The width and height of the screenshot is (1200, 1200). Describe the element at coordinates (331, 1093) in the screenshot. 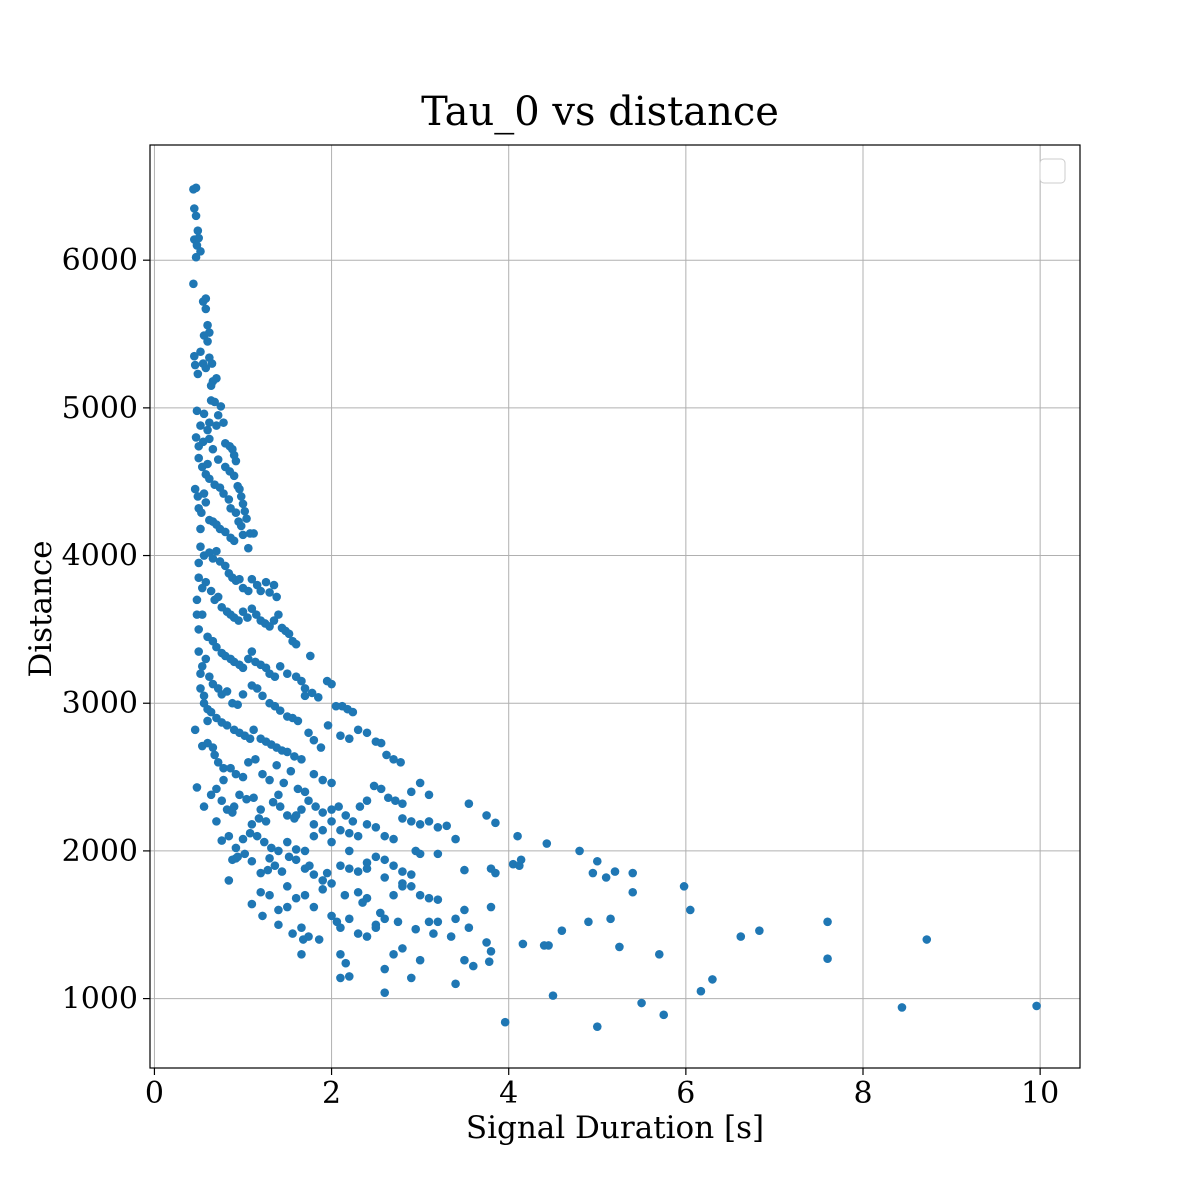

I see `x-tick-label: 2` at that location.